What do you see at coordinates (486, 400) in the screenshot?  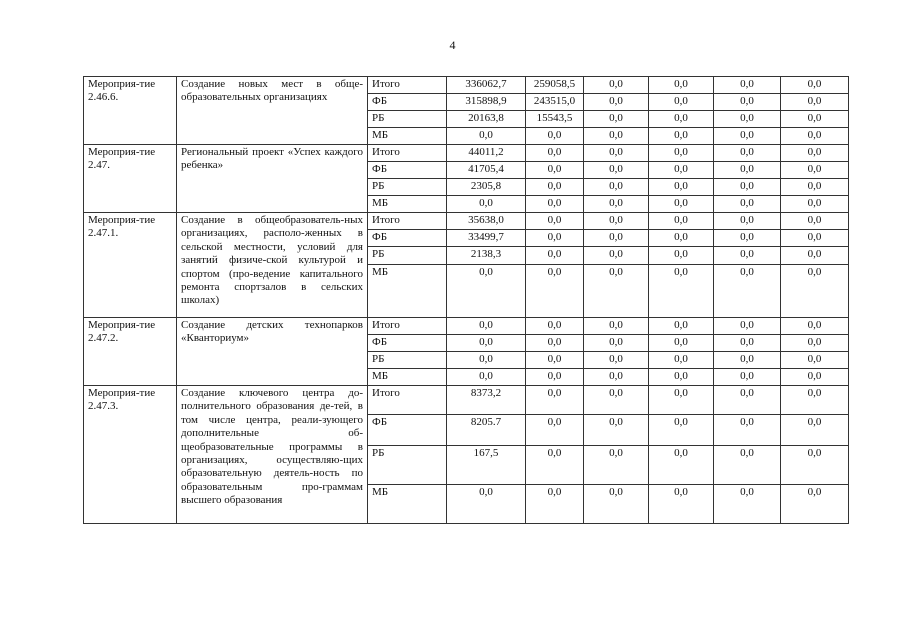 I see `amount-cell: 8373,2` at bounding box center [486, 400].